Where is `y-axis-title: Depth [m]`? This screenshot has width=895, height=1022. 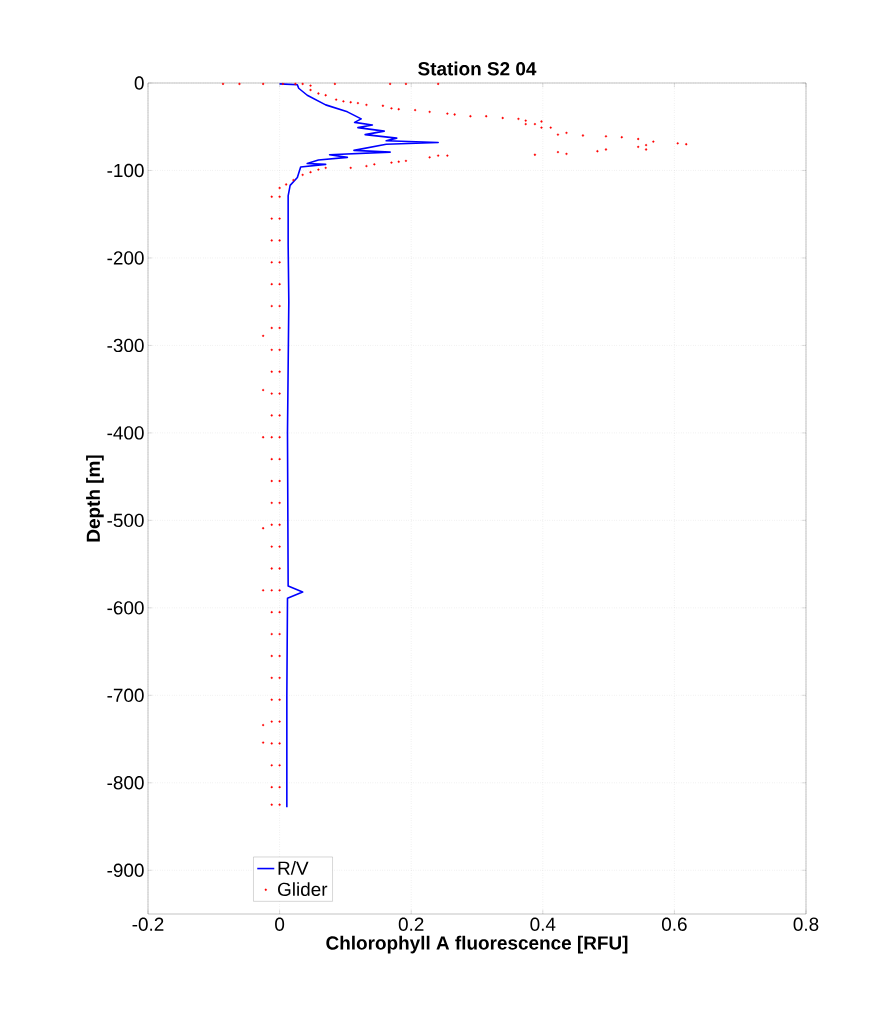 y-axis-title: Depth [m] is located at coordinates (95, 498).